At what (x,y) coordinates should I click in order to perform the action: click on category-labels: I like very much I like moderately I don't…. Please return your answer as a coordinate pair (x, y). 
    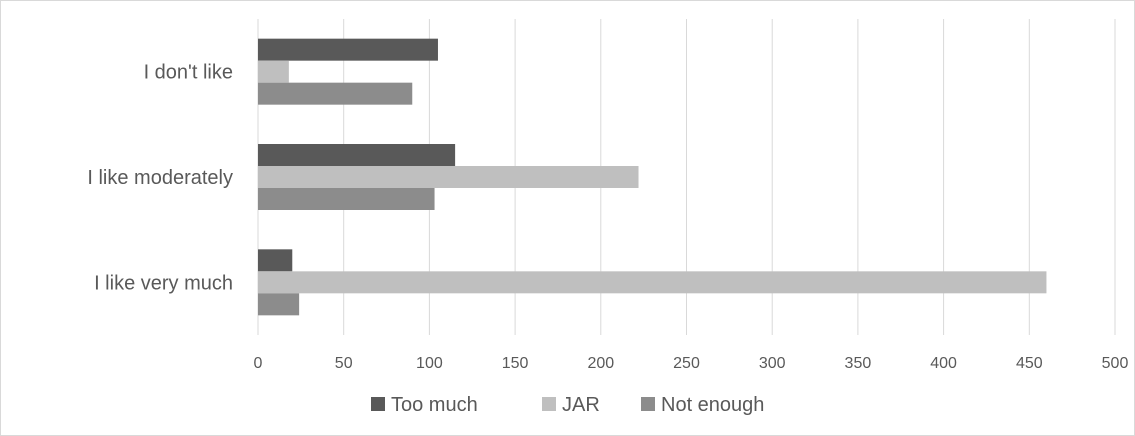
    Looking at the image, I should click on (160, 178).